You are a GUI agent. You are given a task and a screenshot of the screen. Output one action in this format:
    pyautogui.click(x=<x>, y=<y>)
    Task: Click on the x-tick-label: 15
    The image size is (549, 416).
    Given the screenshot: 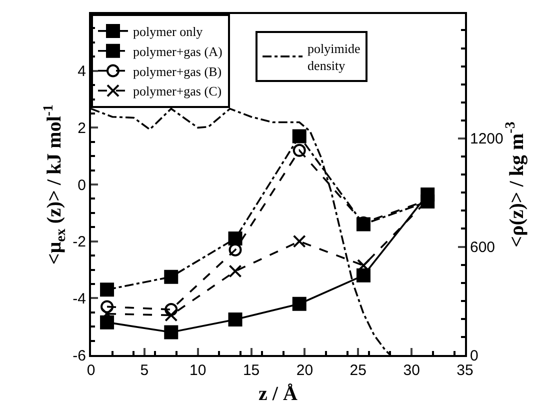 What is the action you would take?
    pyautogui.click(x=251, y=370)
    